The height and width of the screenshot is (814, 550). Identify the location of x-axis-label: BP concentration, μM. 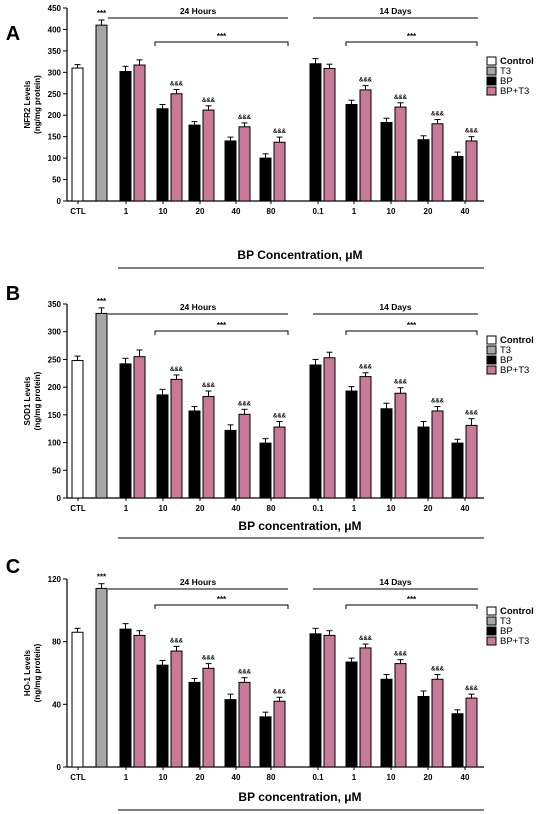
(299, 797).